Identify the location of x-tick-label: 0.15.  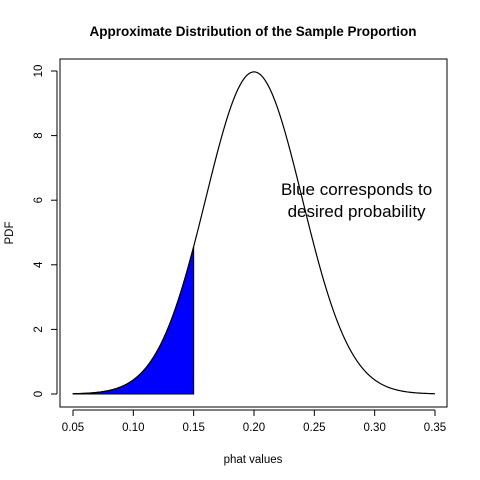
(193, 428).